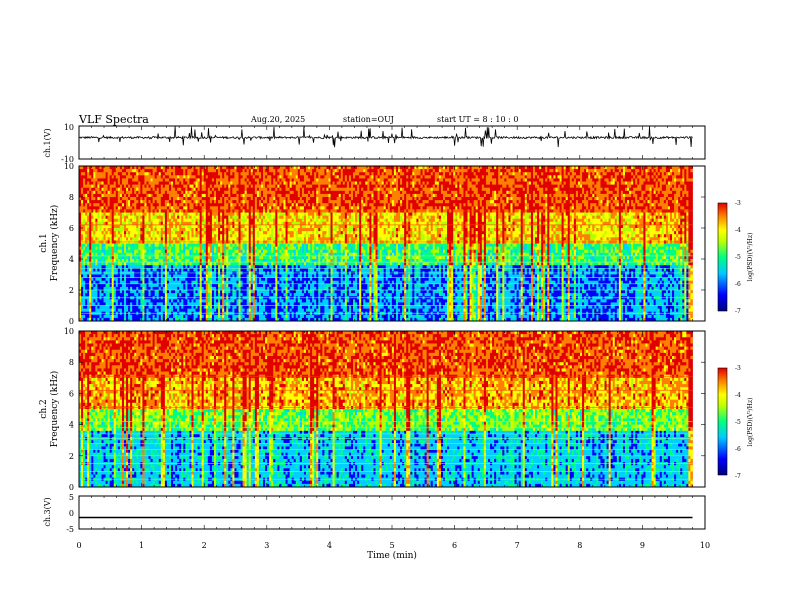 This screenshot has height=612, width=792. I want to click on ch1-waveform-panel: 10 -10 ch.1(V), so click(374, 143).